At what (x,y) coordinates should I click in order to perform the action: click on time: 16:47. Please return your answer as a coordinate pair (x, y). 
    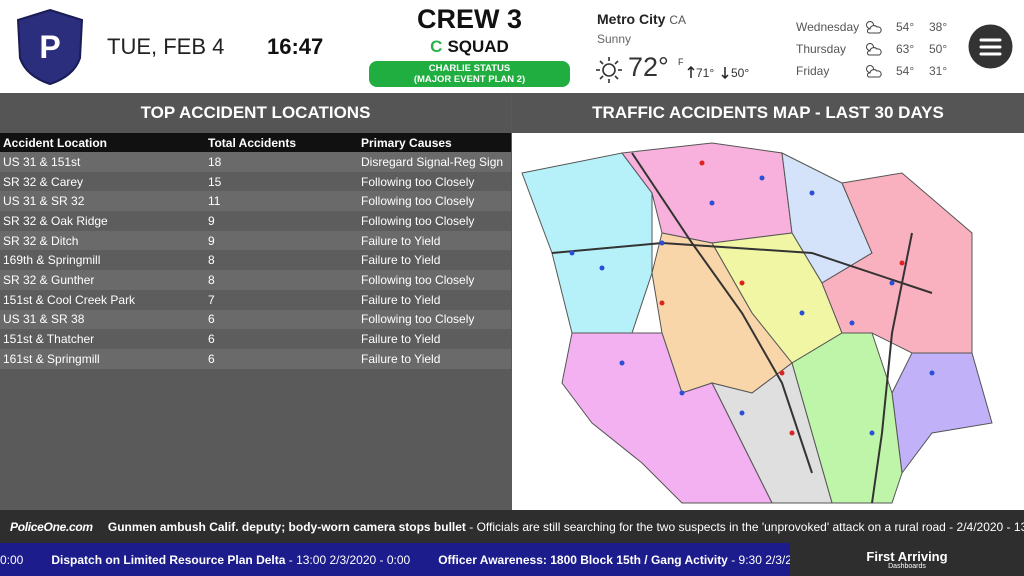
    Looking at the image, I should click on (295, 46).